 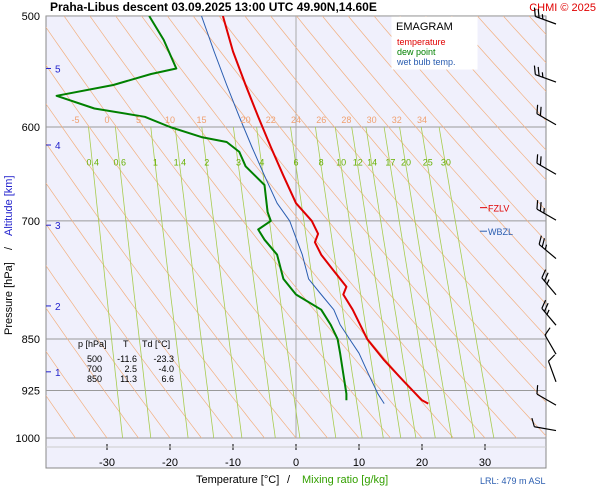 What do you see at coordinates (58, 373) in the screenshot?
I see `altitude-tick-label: 1` at bounding box center [58, 373].